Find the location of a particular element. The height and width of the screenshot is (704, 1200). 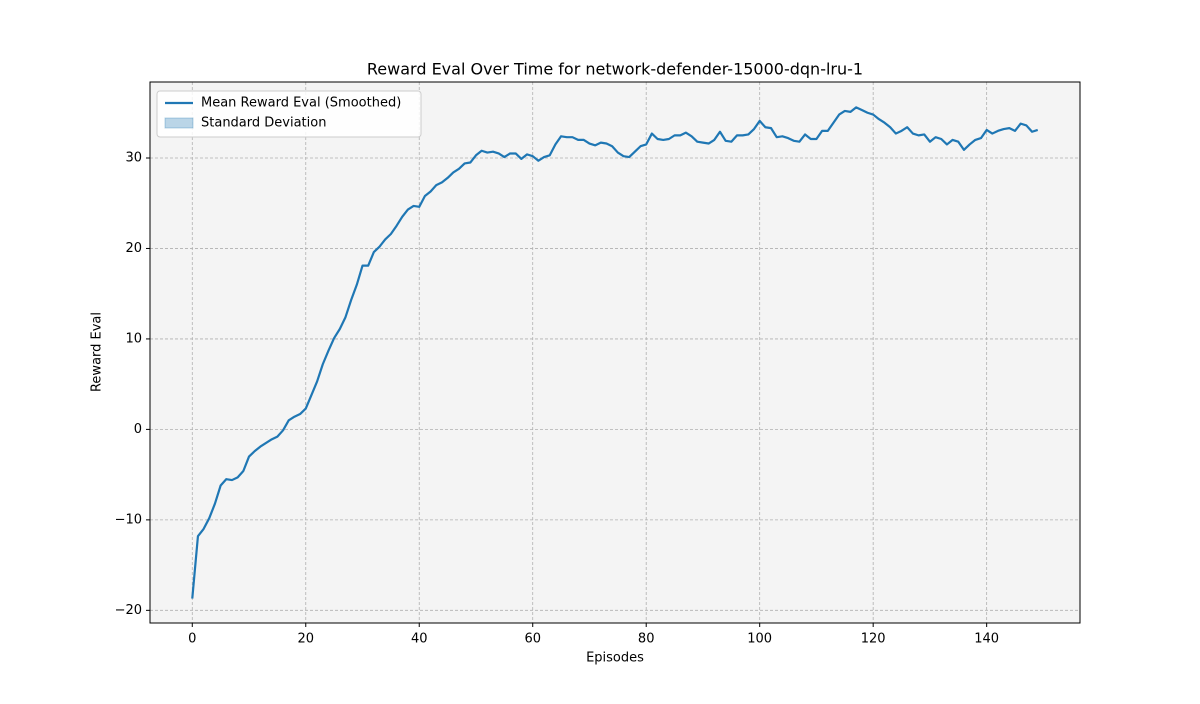

legend-swatch is located at coordinates (179, 123).